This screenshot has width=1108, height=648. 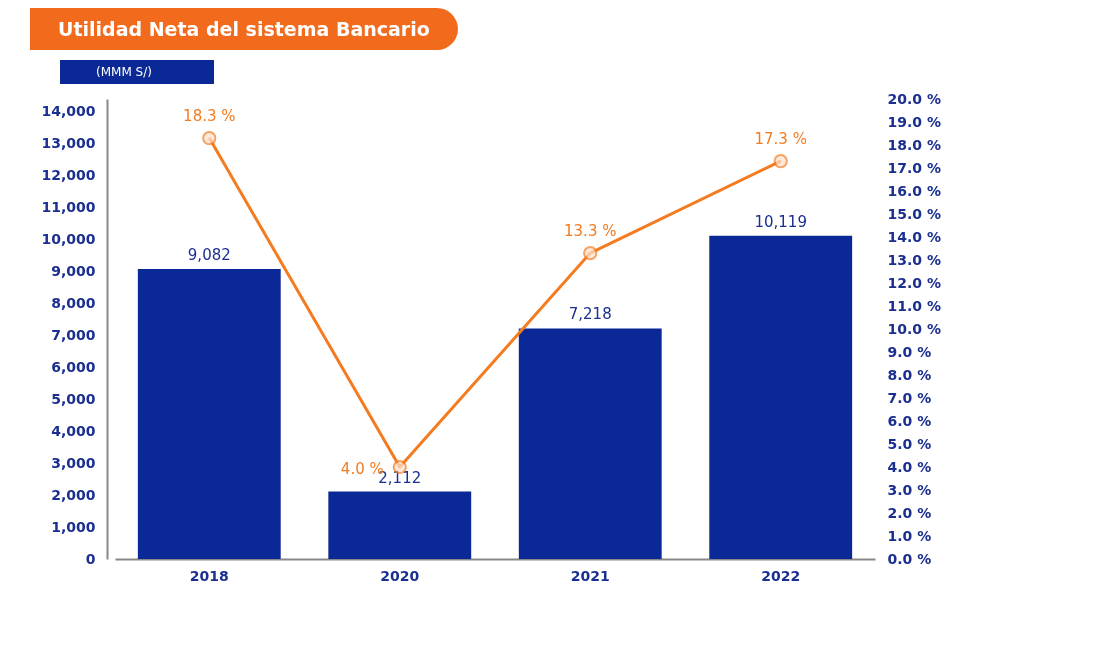 What do you see at coordinates (73, 271) in the screenshot?
I see `y-tick-label: 9,000` at bounding box center [73, 271].